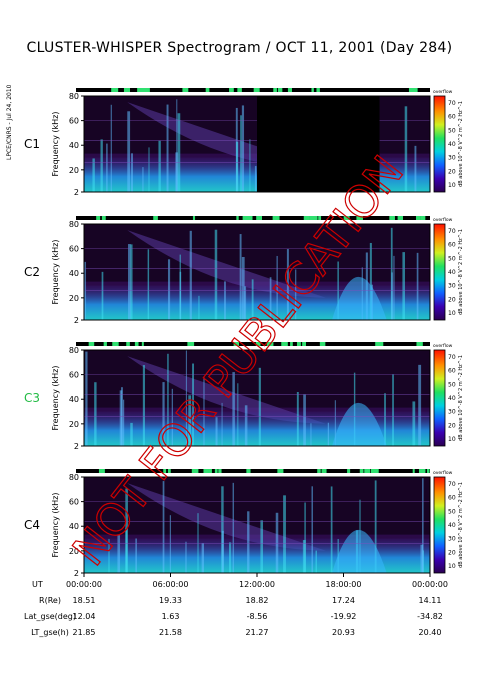 The height and width of the screenshot is (678, 479). Describe the element at coordinates (430, 584) in the screenshot. I see `x-tick-label: 00:00:00` at that location.